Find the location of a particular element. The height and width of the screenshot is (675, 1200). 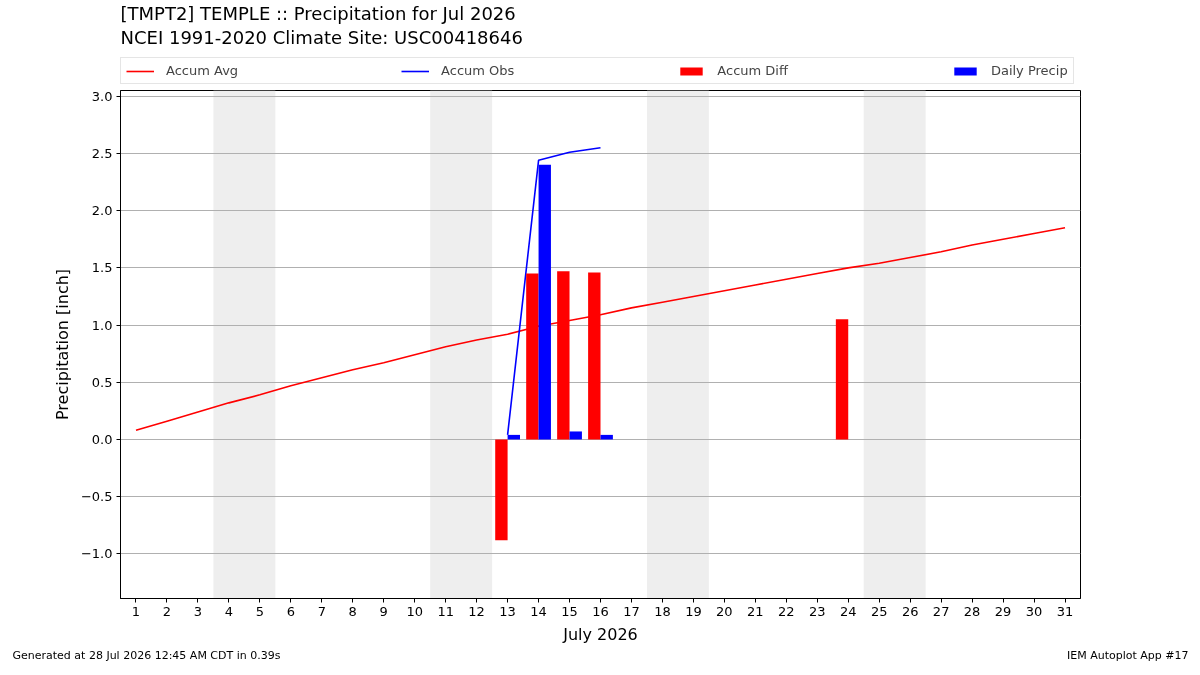

y-tick-label: 2.5 is located at coordinates (102, 153).